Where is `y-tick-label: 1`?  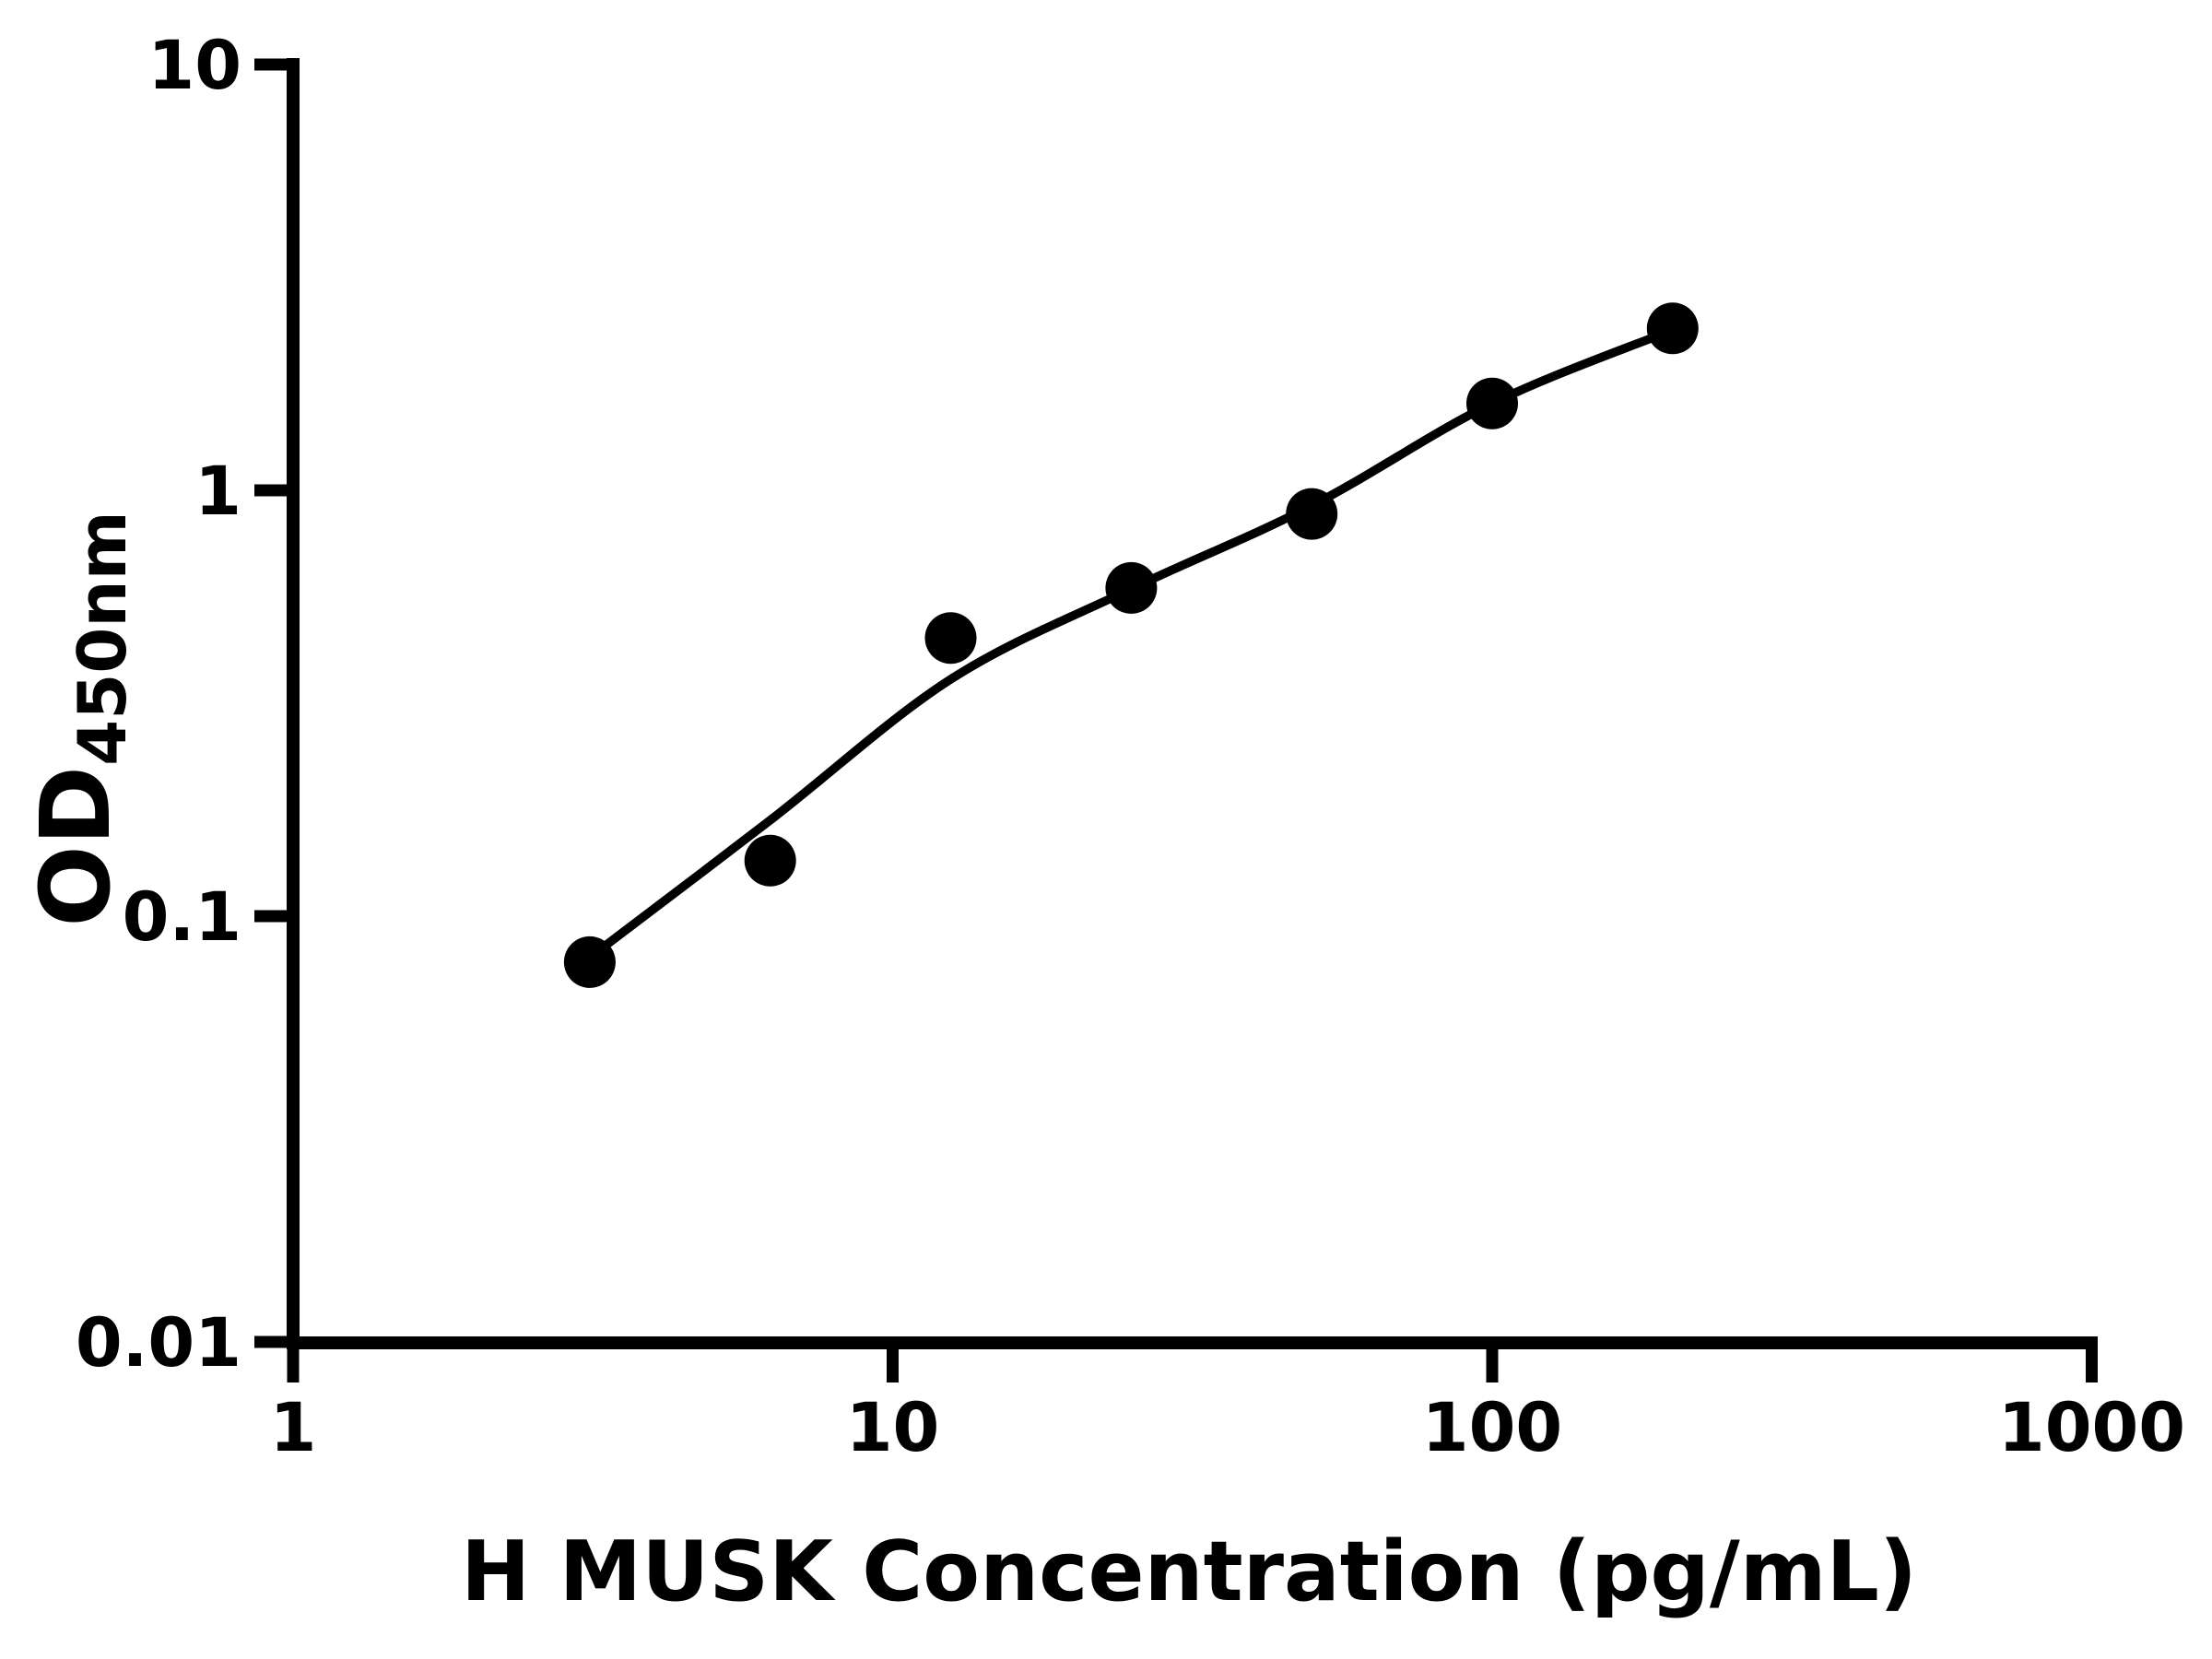 y-tick-label: 1 is located at coordinates (217, 492).